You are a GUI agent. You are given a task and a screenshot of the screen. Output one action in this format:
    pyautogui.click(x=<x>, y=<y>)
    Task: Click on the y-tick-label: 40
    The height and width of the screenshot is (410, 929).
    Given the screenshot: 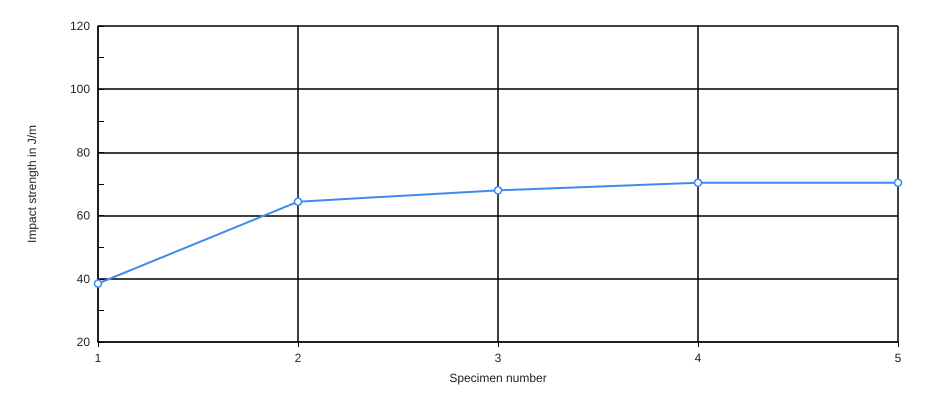 What is the action you would take?
    pyautogui.click(x=83, y=279)
    